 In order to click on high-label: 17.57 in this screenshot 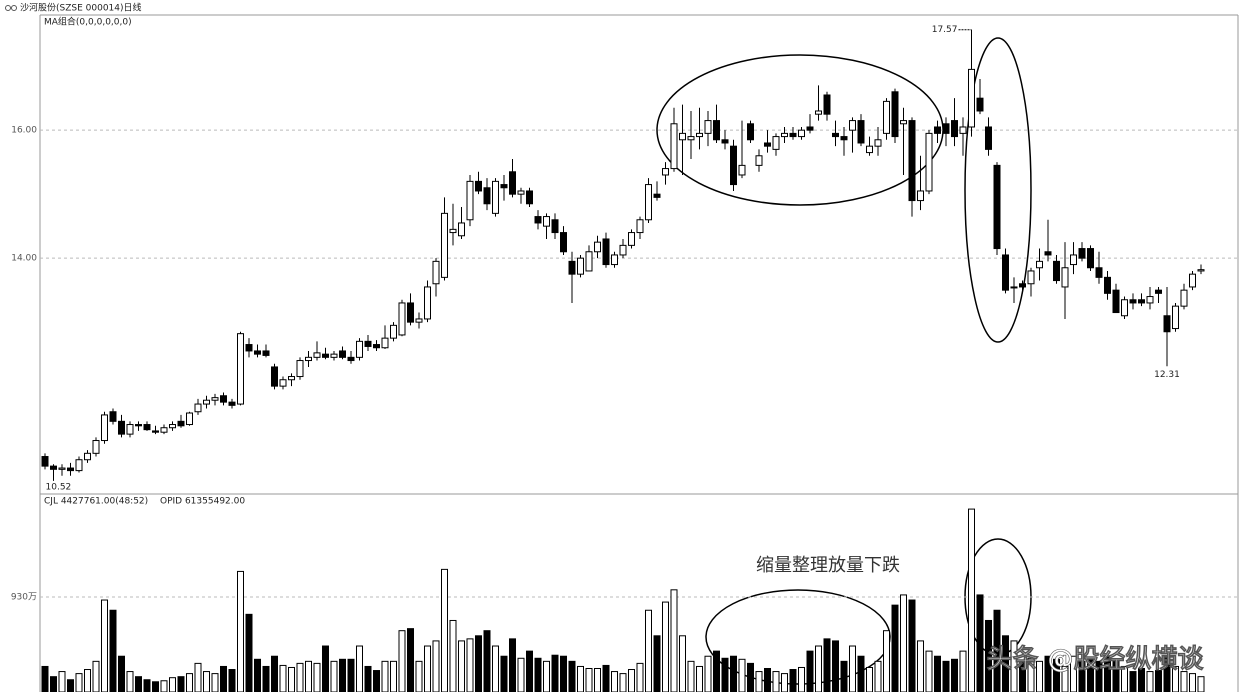, I will do `click(945, 30)`.